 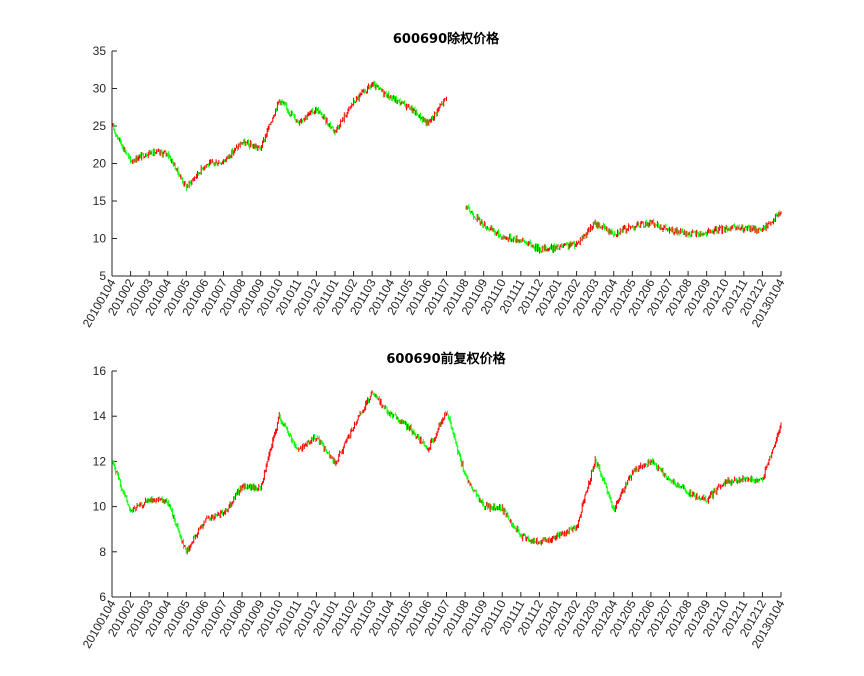 I want to click on y-tick-label: 15, so click(x=100, y=201).